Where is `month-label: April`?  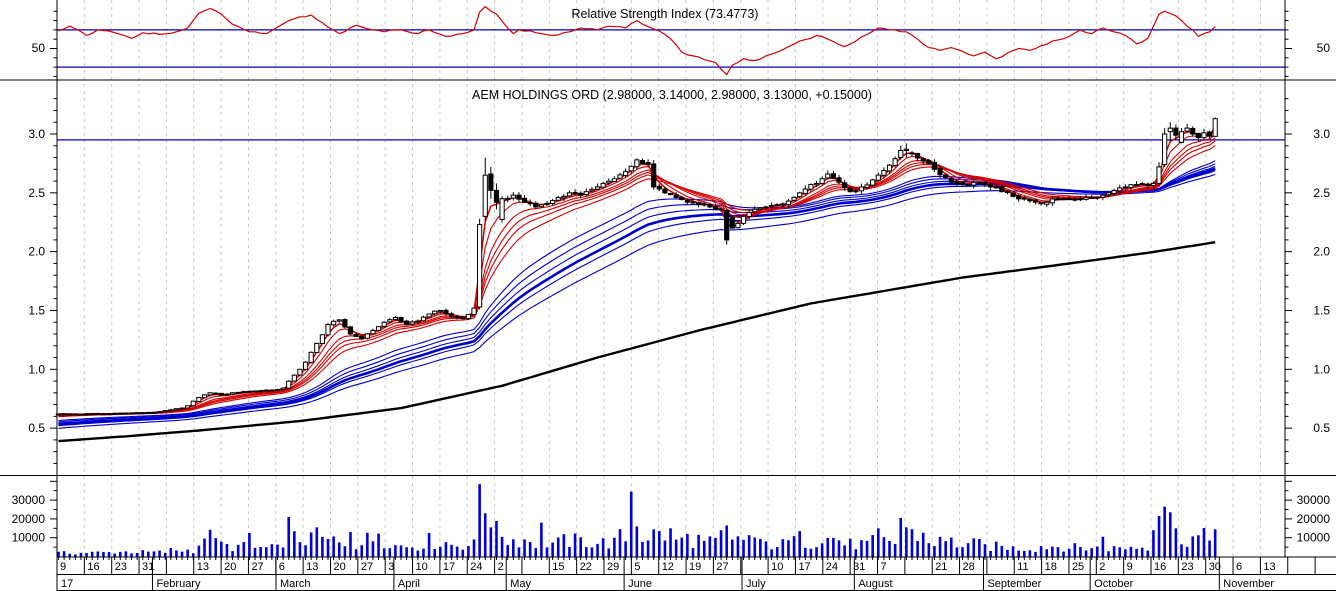 month-label: April is located at coordinates (409, 584).